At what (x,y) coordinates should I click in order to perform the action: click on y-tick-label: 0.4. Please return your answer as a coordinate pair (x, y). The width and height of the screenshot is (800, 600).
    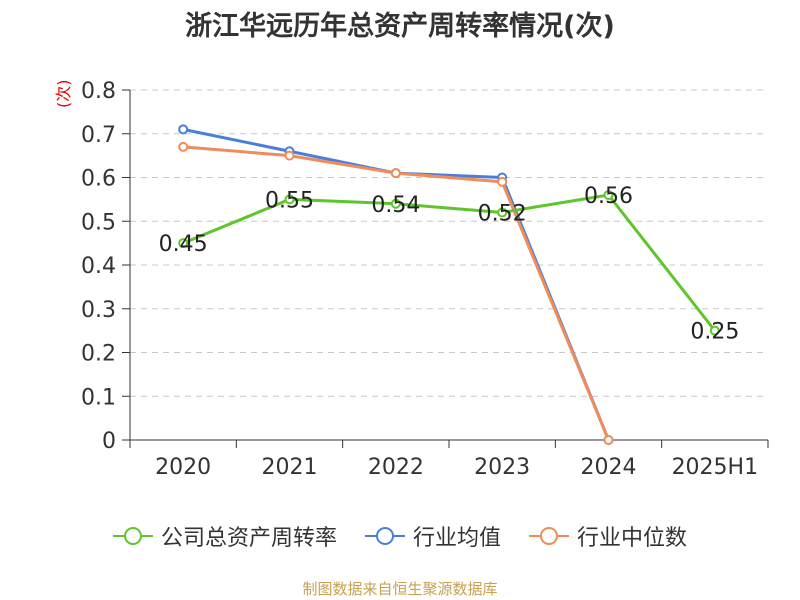
    Looking at the image, I should click on (98, 266).